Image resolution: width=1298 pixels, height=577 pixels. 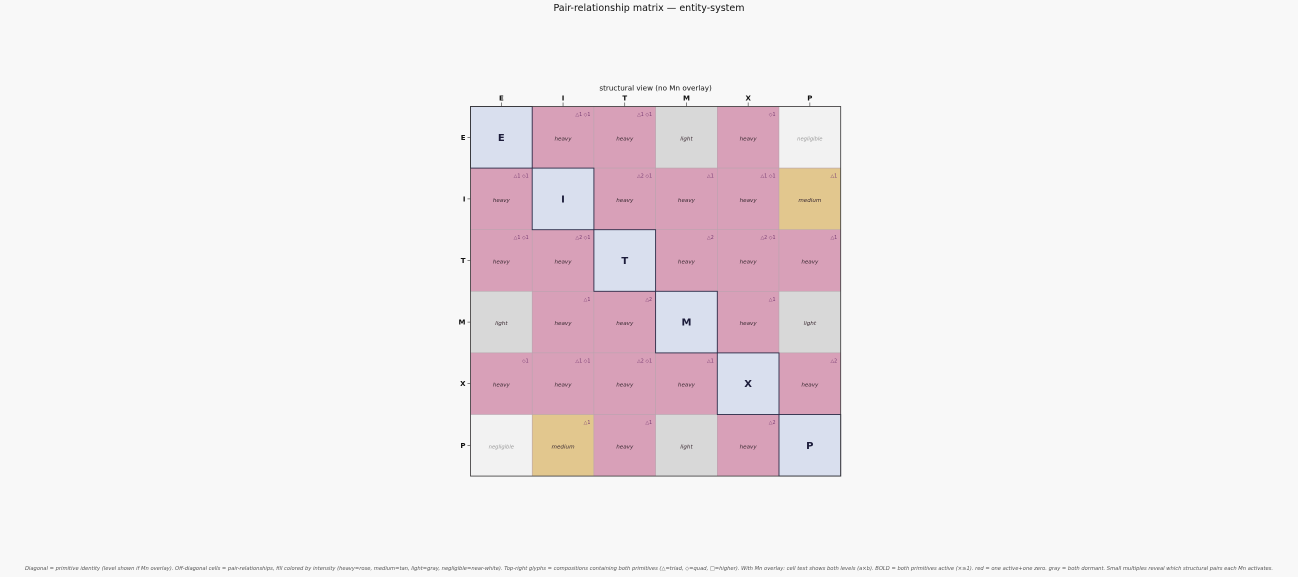 I want to click on row-header: I, so click(x=464, y=199).